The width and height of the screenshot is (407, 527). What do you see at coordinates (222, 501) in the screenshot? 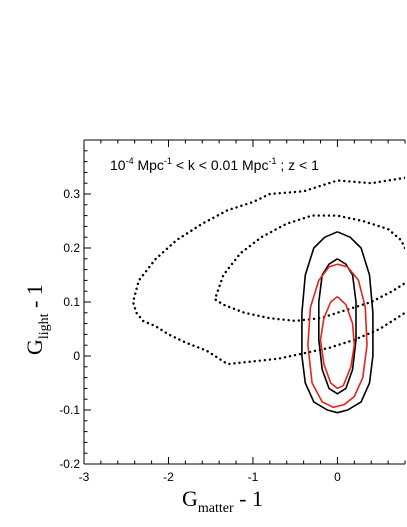
I see `x-axis-label: Gmatter - 1` at bounding box center [222, 501].